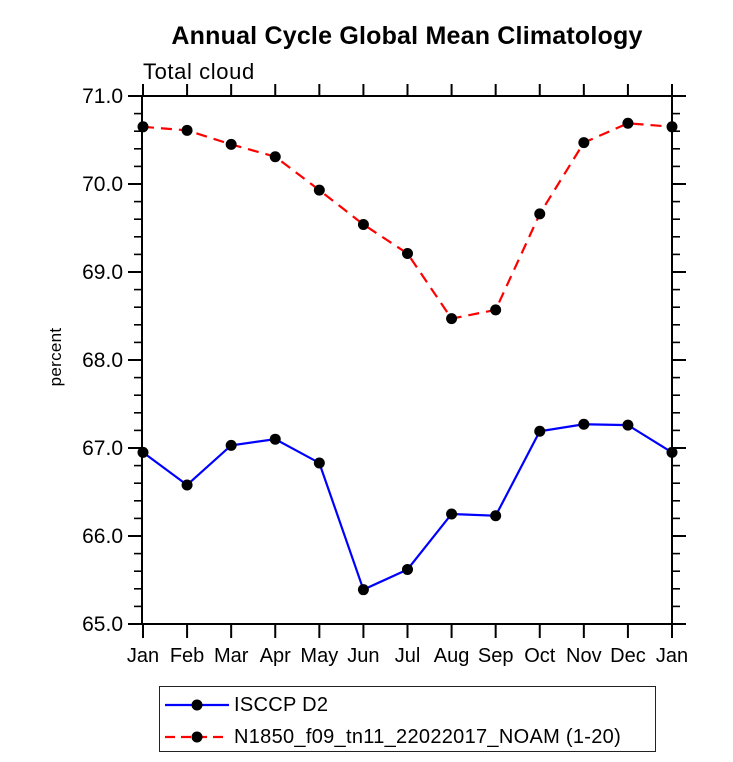 The image size is (733, 762). I want to click on legend-label-0: ISCCP D2, so click(281, 704).